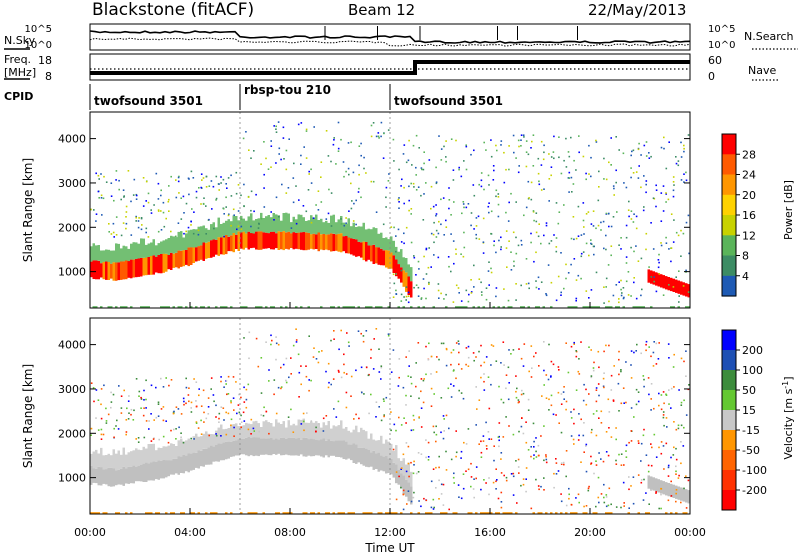  I want to click on xtick-label-5: 20:00, so click(590, 532).